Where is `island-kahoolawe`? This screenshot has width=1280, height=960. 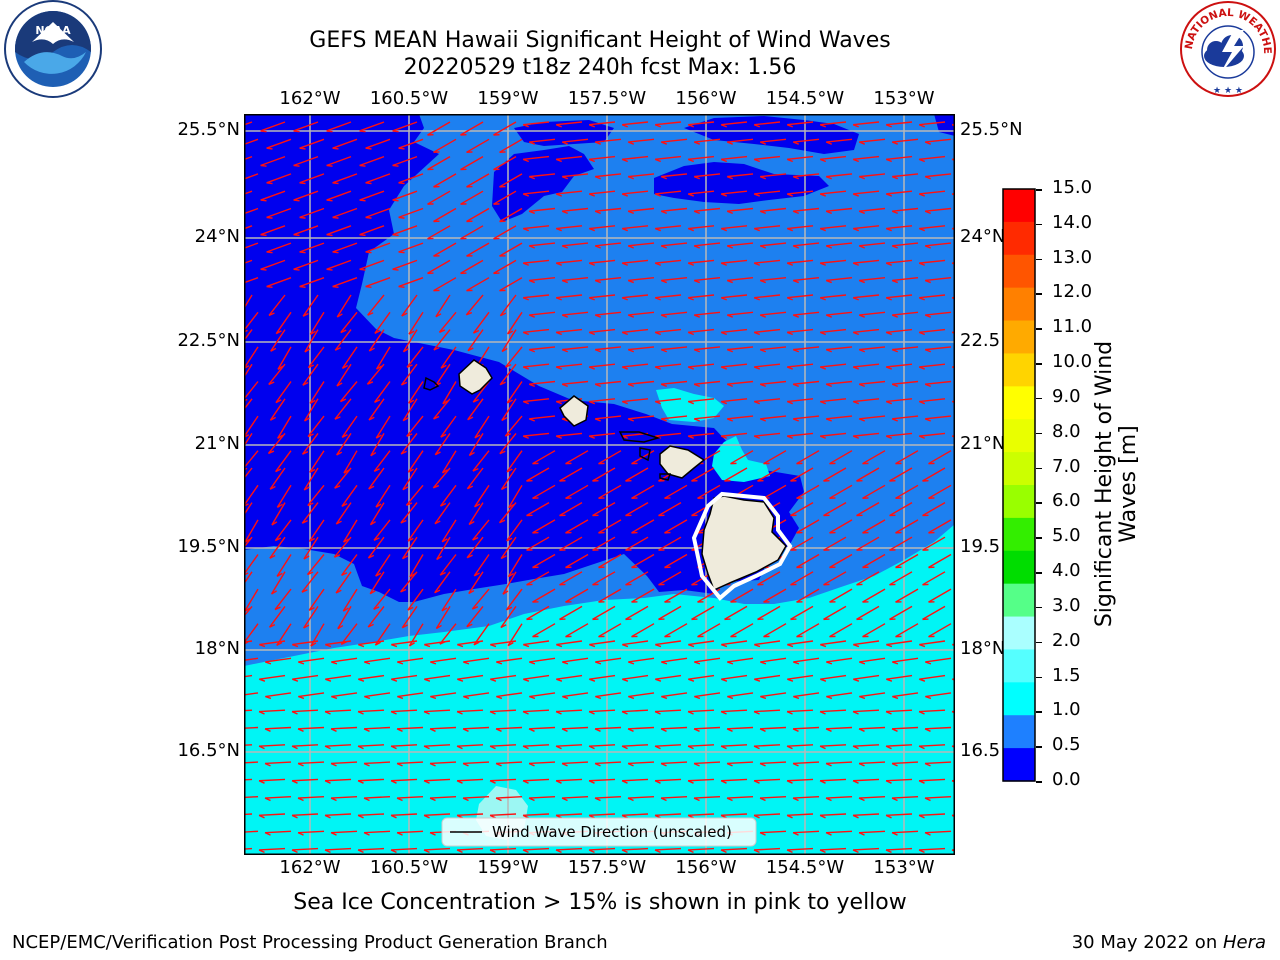 island-kahoolawe is located at coordinates (665, 477).